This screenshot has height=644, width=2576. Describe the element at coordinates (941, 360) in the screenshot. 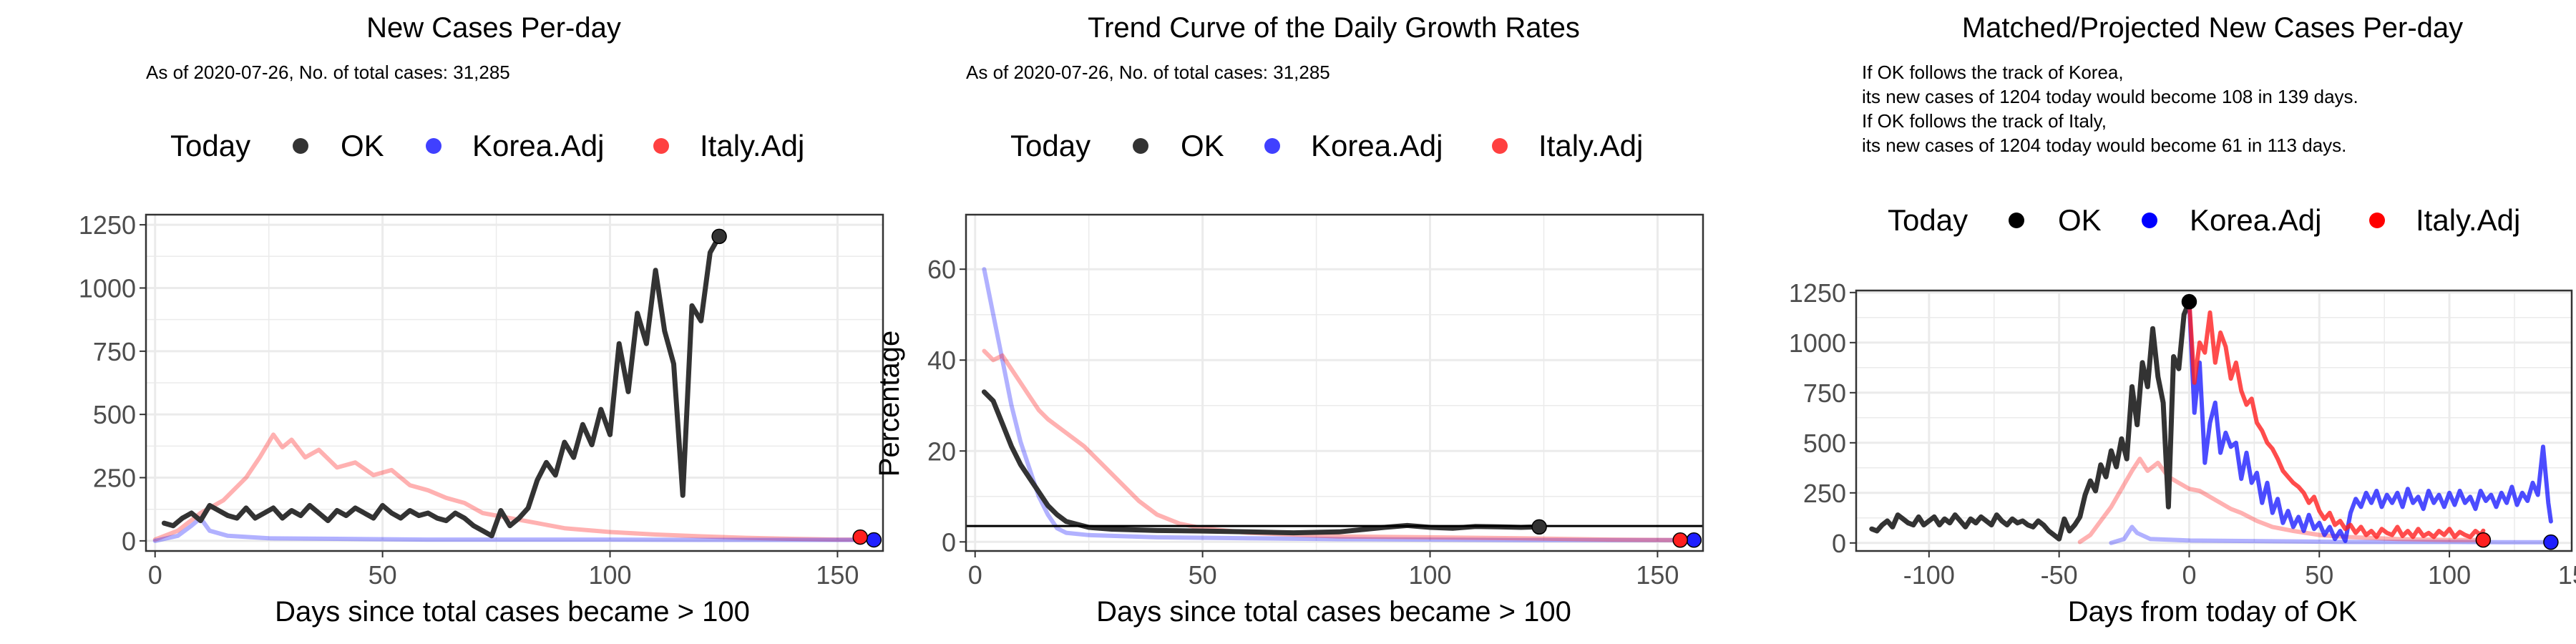

I see `y-tick-label: 40` at that location.